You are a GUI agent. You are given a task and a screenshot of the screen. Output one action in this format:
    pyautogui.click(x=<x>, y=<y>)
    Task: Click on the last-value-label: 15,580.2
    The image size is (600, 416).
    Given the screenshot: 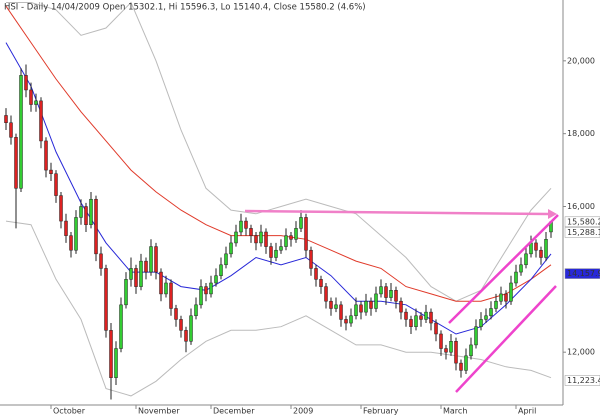 What is the action you would take?
    pyautogui.click(x=583, y=221)
    